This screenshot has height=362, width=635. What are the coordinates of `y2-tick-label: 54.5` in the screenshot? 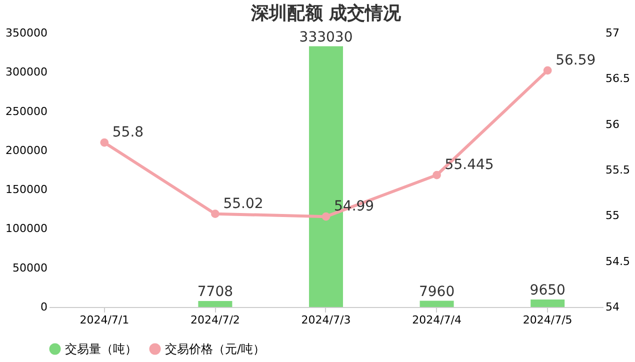 It's located at (618, 261).